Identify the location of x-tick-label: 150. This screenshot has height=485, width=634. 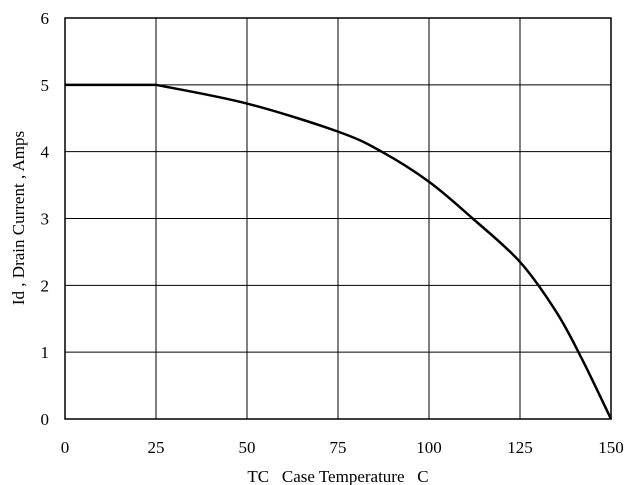
(611, 447).